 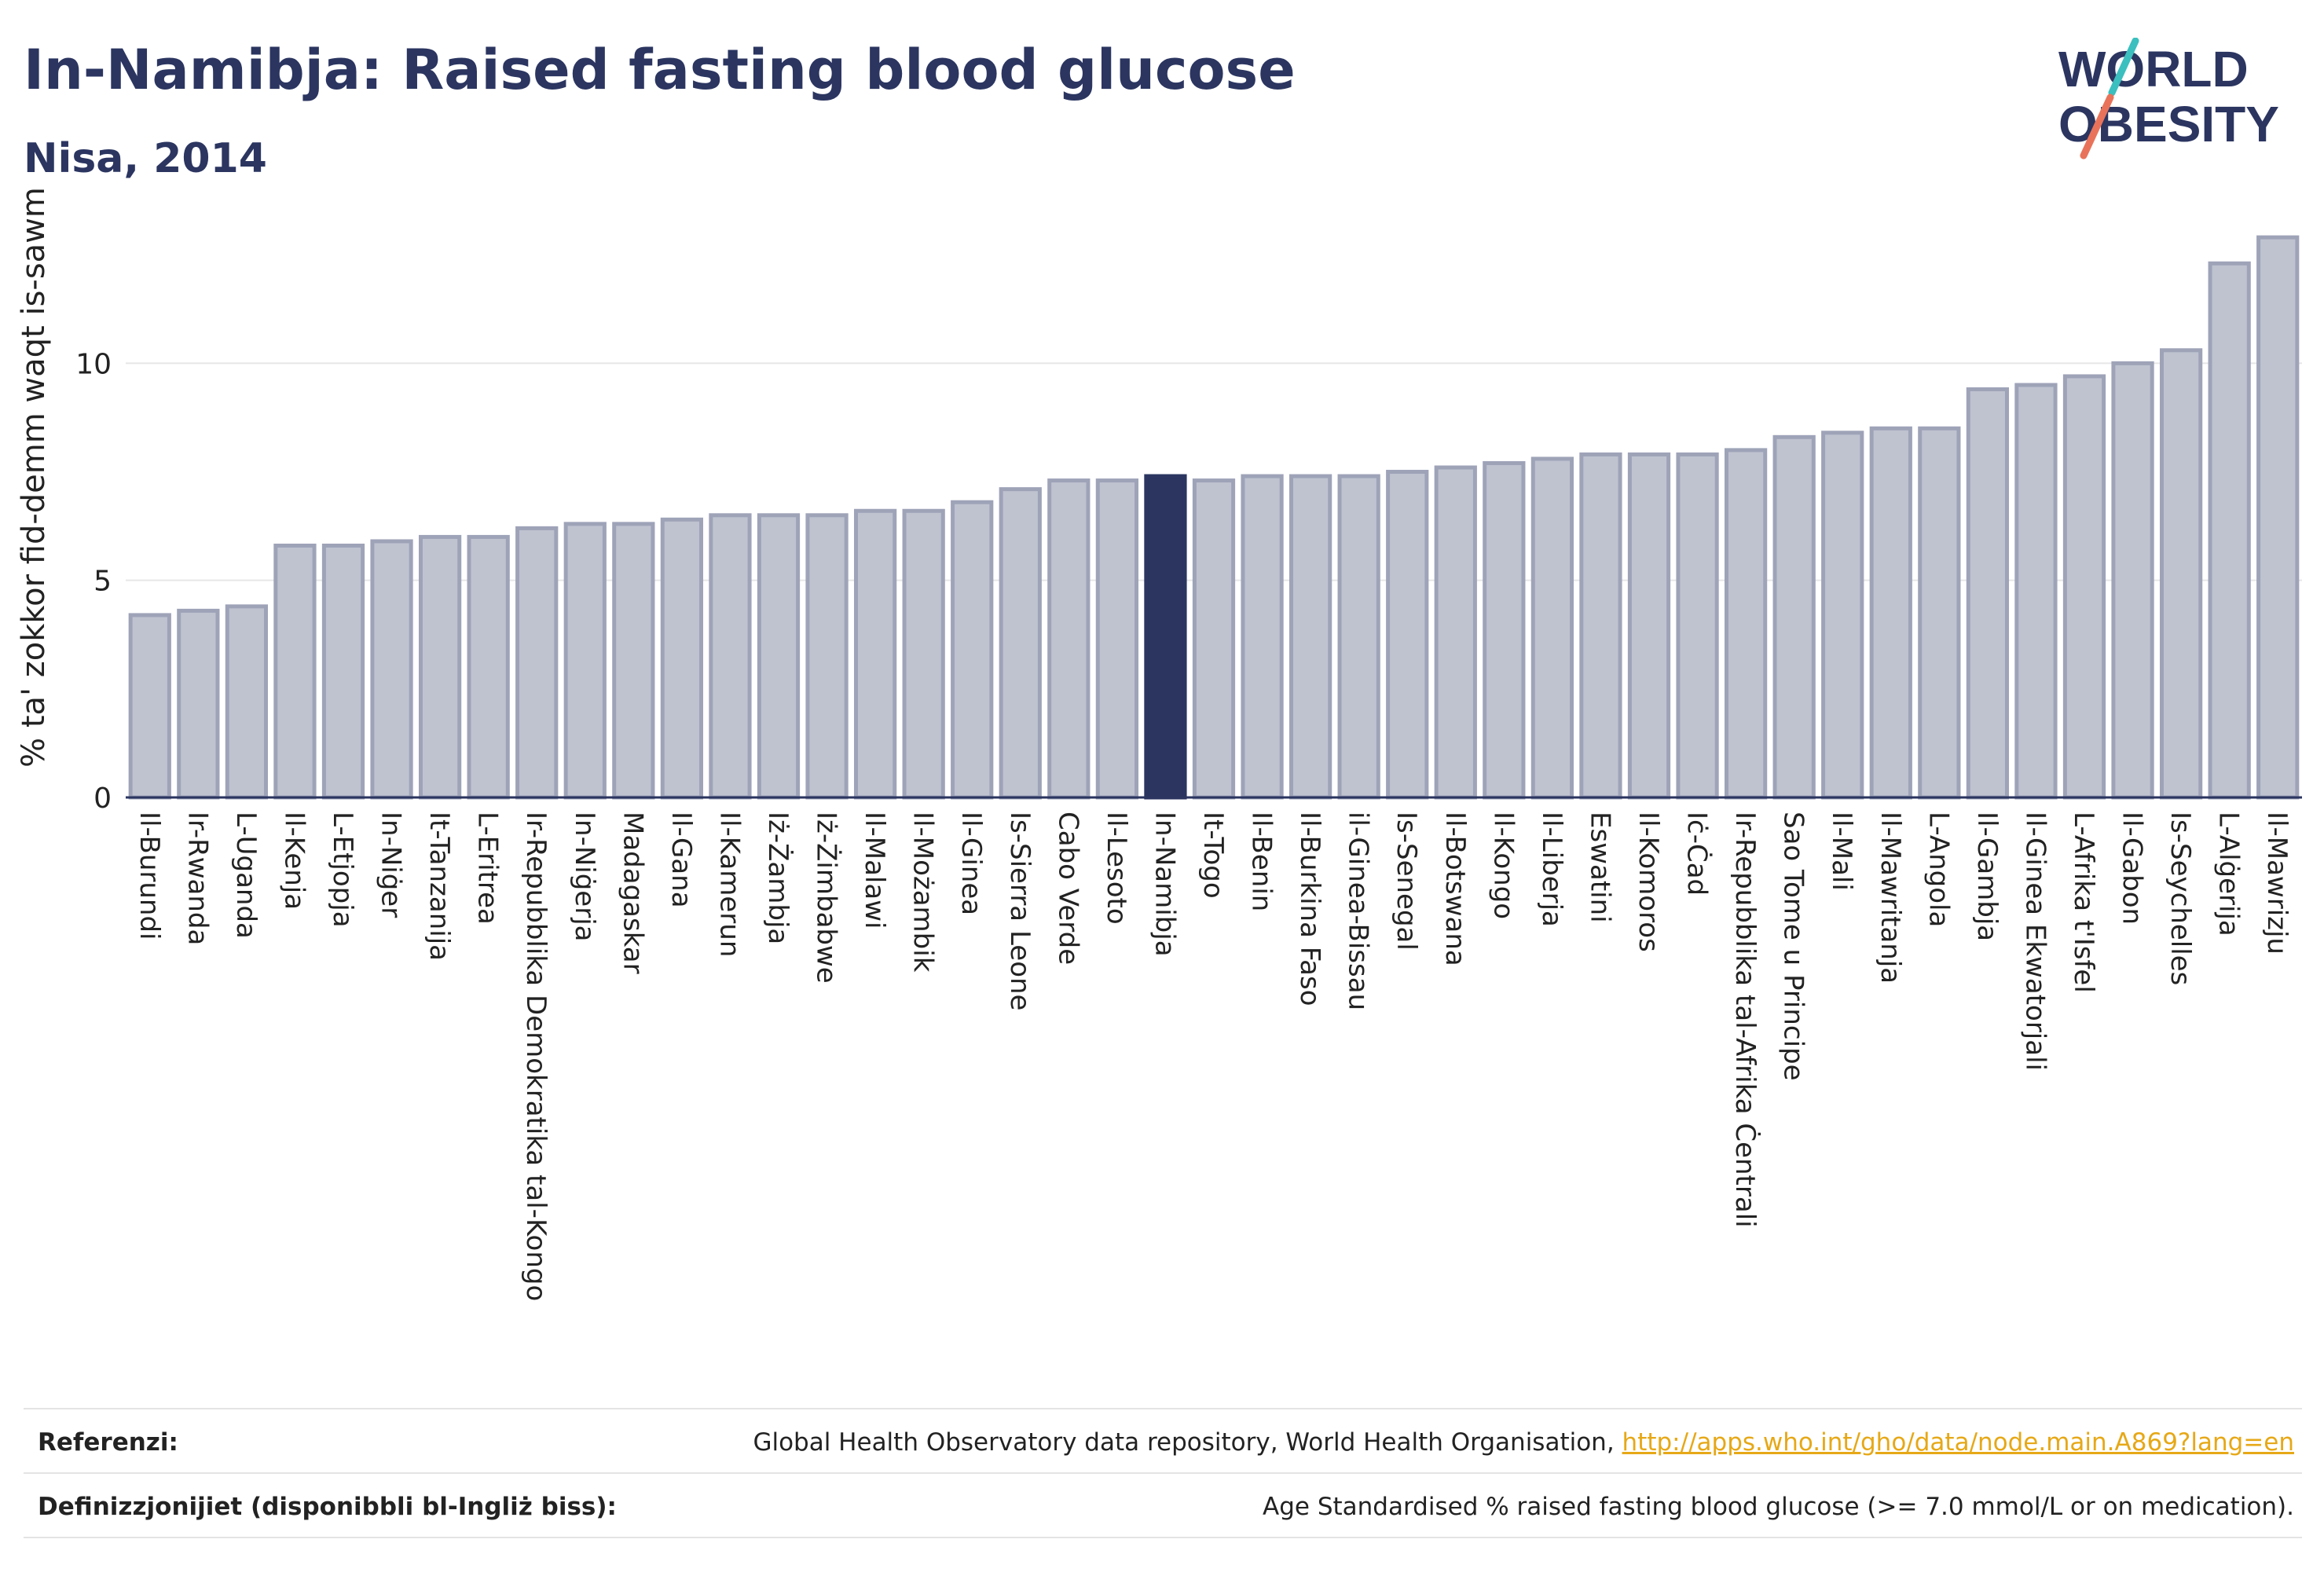 I want to click on x-tick-label: Cabo Verde, so click(x=1067, y=888).